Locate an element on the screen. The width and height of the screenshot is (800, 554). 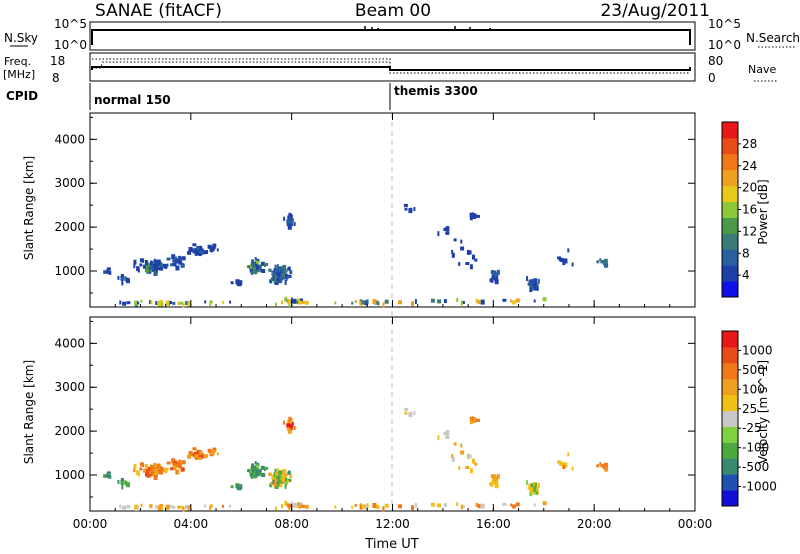
cpid-segment-1: normal 150 is located at coordinates (132, 100).